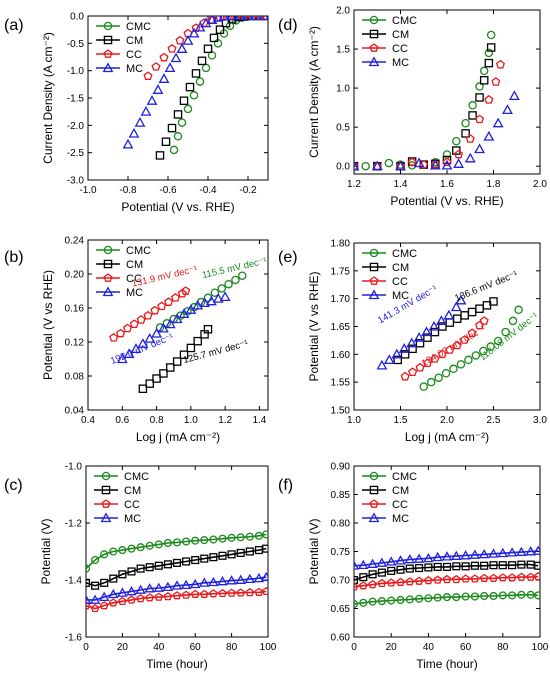 Image resolution: width=550 pixels, height=682 pixels. Describe the element at coordinates (75, 411) in the screenshot. I see `y-tick-label: 0.04` at that location.